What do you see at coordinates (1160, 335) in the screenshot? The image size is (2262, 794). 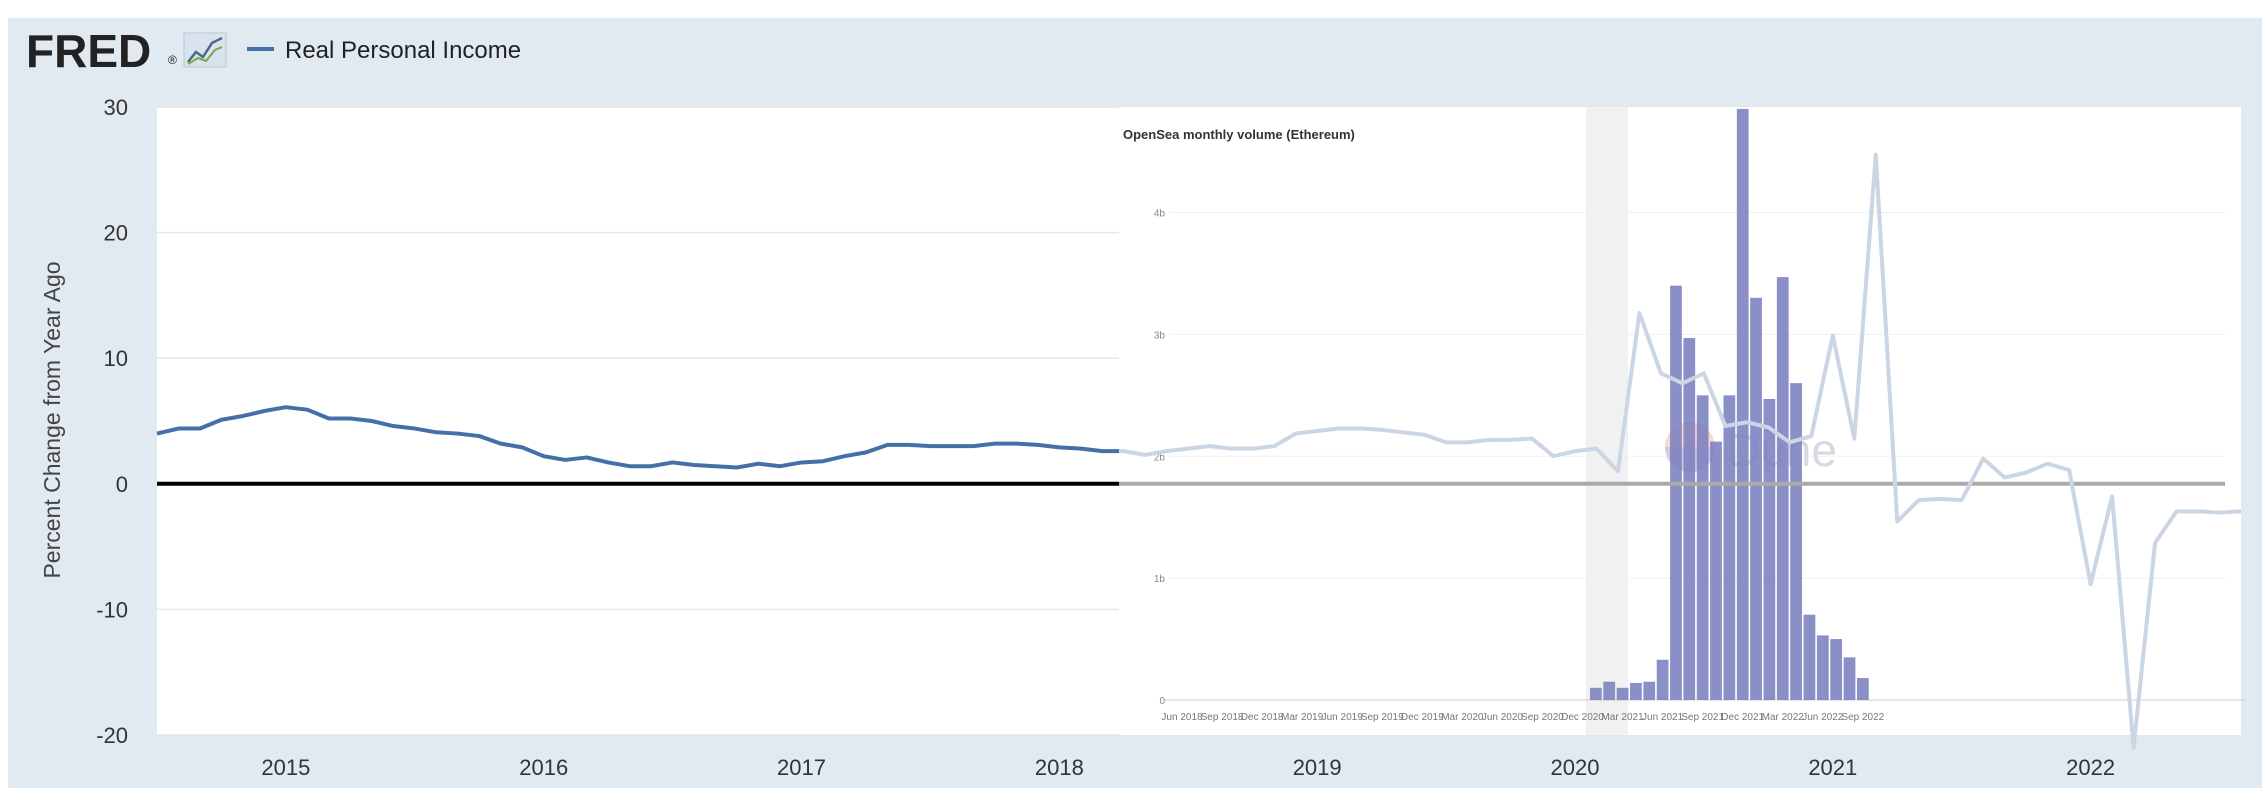 I see `dune-y-tick-label: 3b` at bounding box center [1160, 335].